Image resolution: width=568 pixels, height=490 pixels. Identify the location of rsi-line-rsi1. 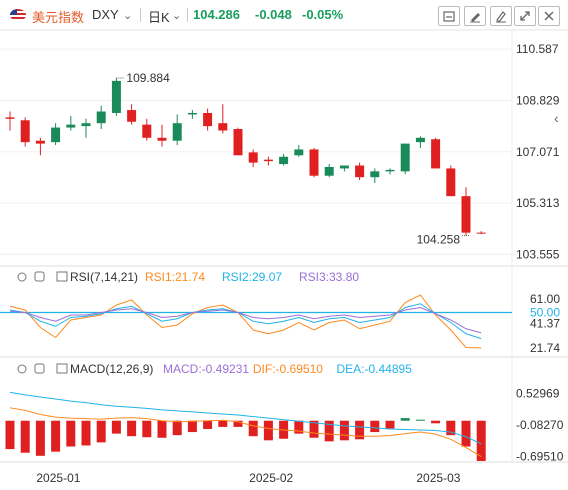
(245, 321).